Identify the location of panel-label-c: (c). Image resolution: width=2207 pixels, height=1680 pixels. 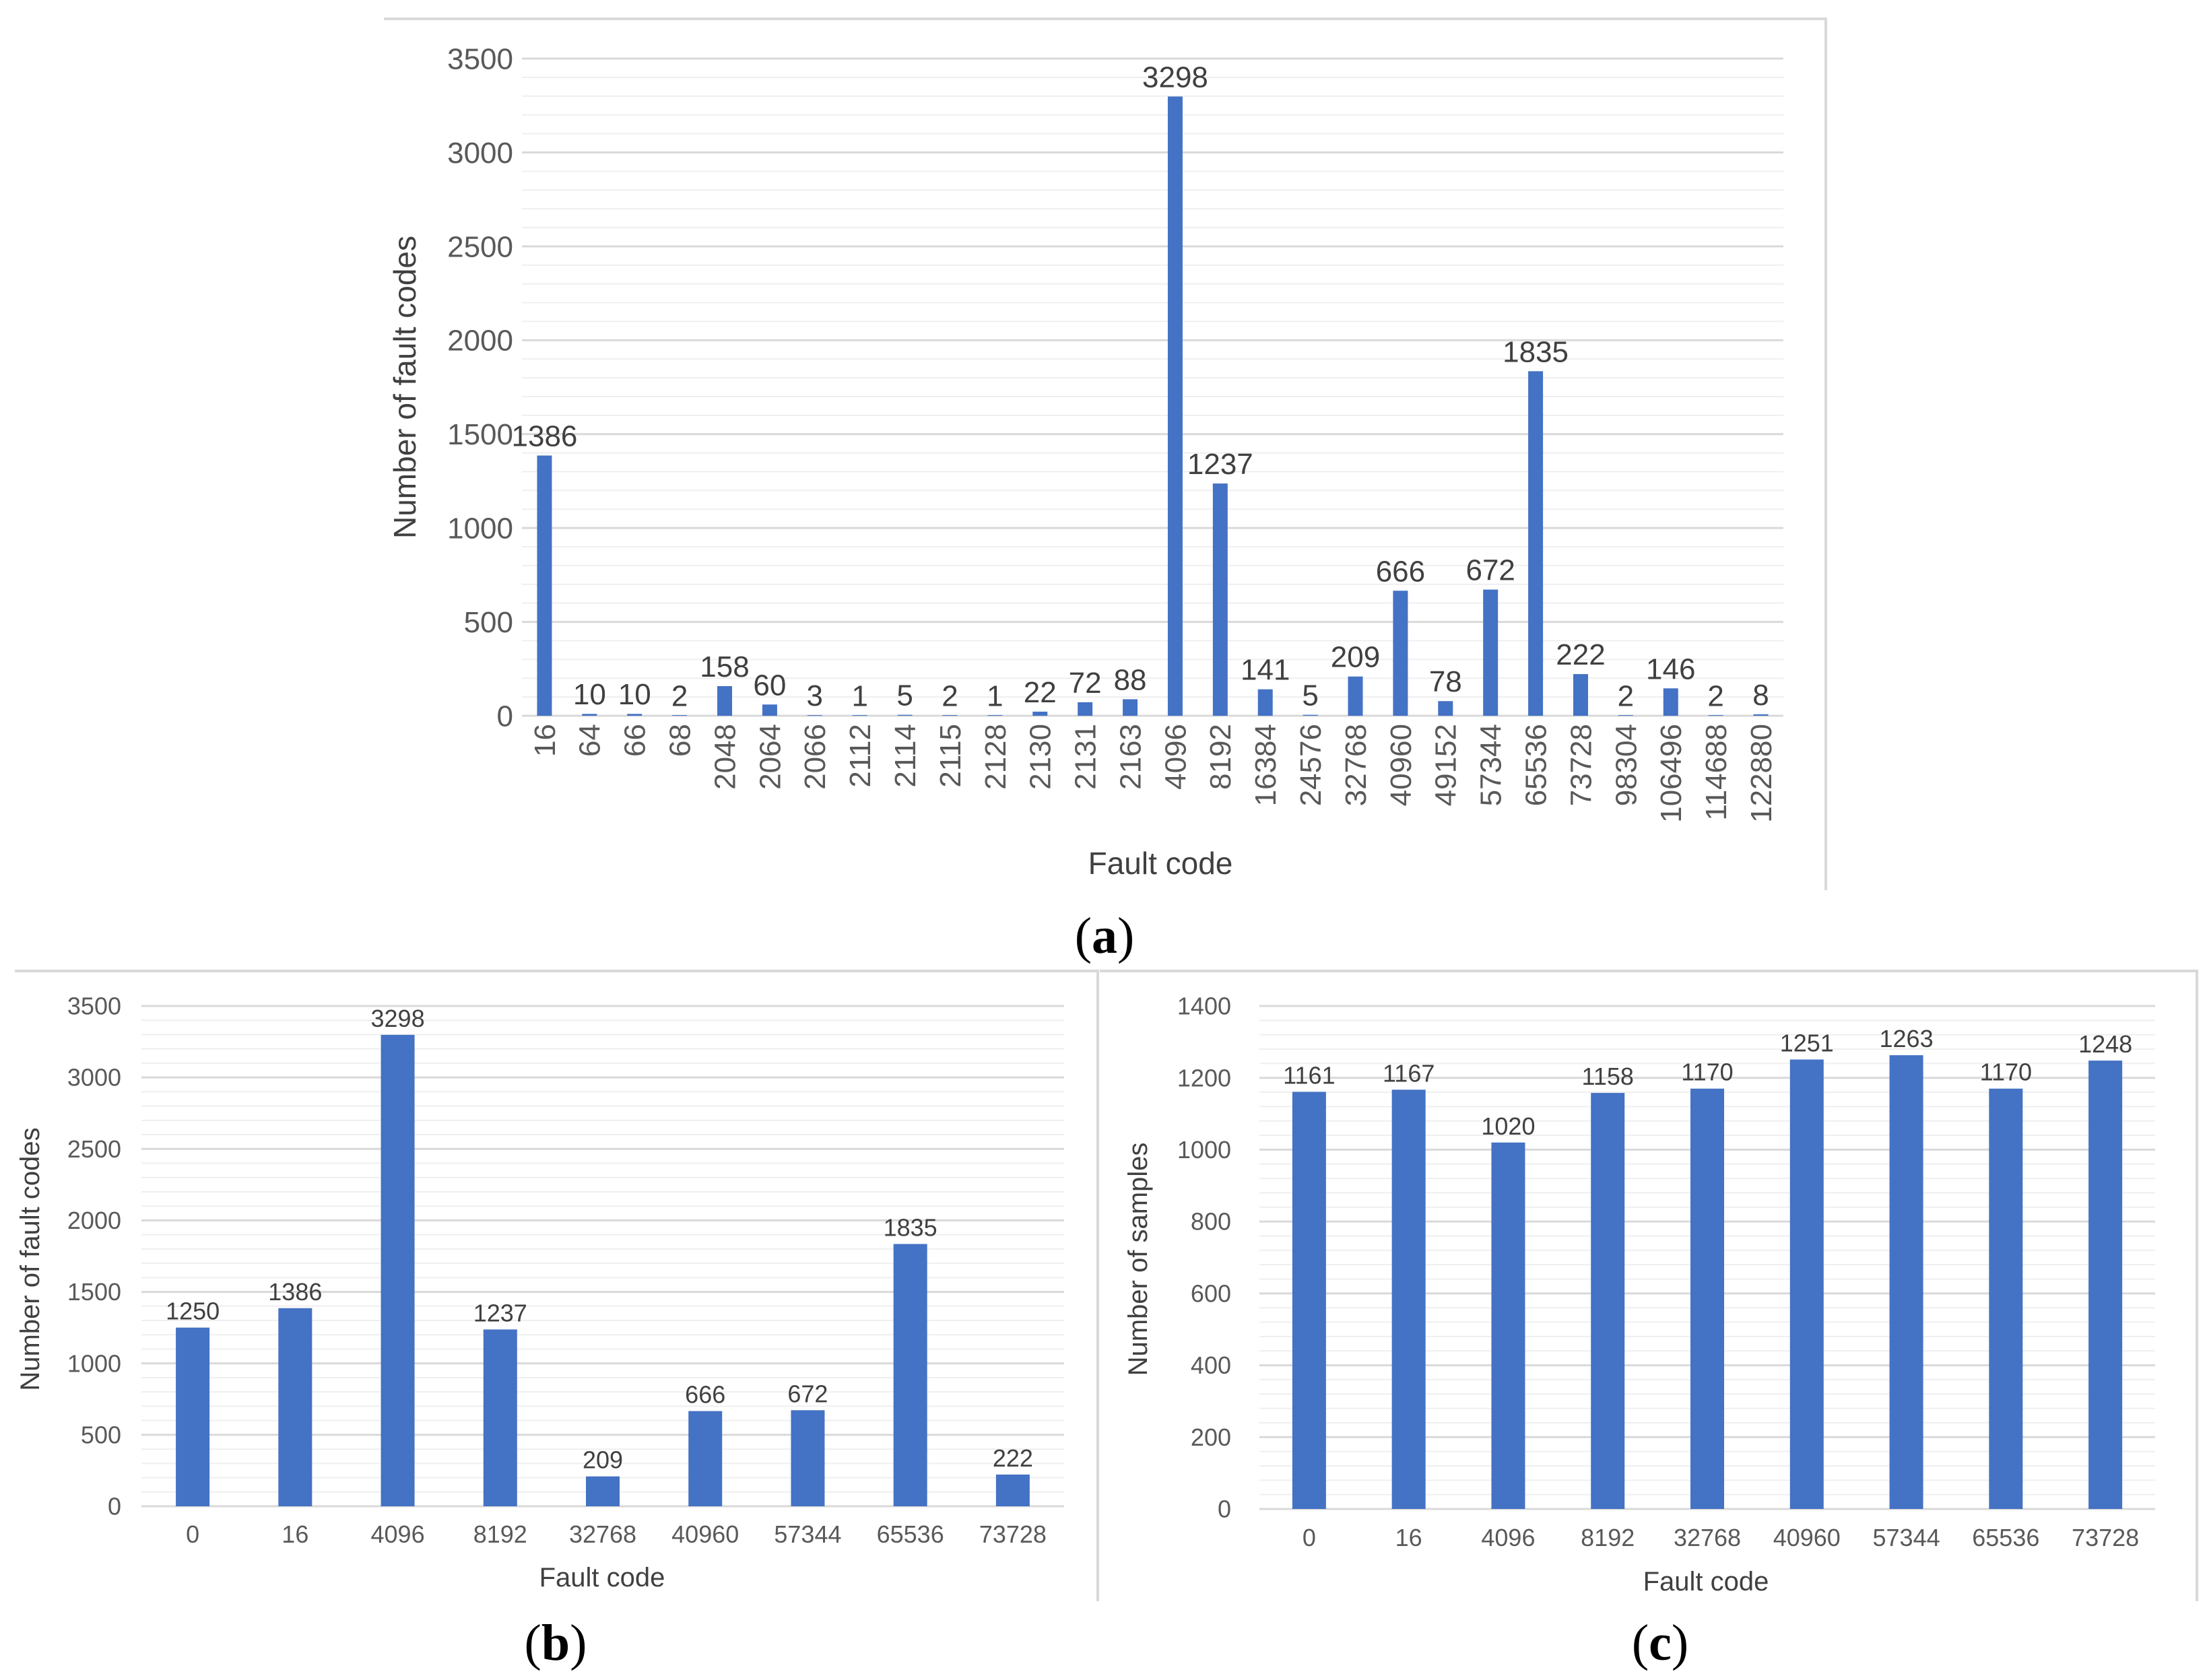
(1660, 1643).